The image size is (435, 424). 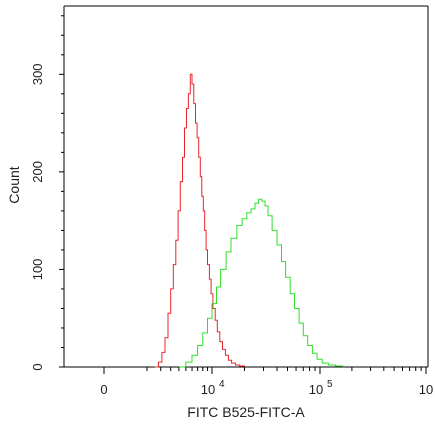 I want to click on x-tick-exponent: 4, so click(x=222, y=384).